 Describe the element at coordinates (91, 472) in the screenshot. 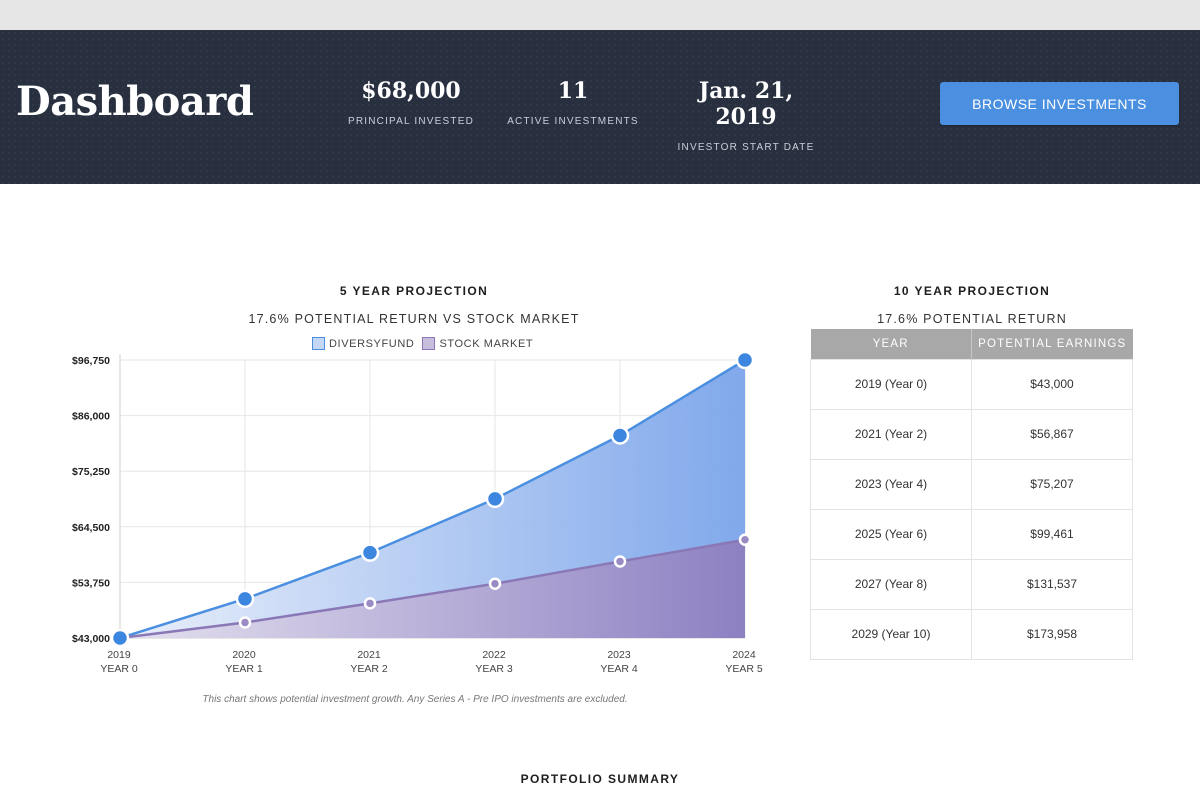

I see `y-tick-label: $75,250` at that location.